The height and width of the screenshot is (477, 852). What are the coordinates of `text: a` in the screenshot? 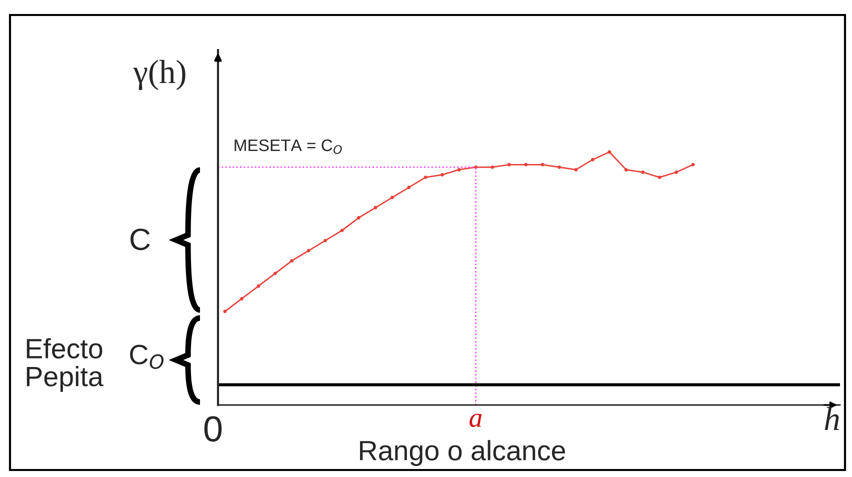 It's located at (476, 421).